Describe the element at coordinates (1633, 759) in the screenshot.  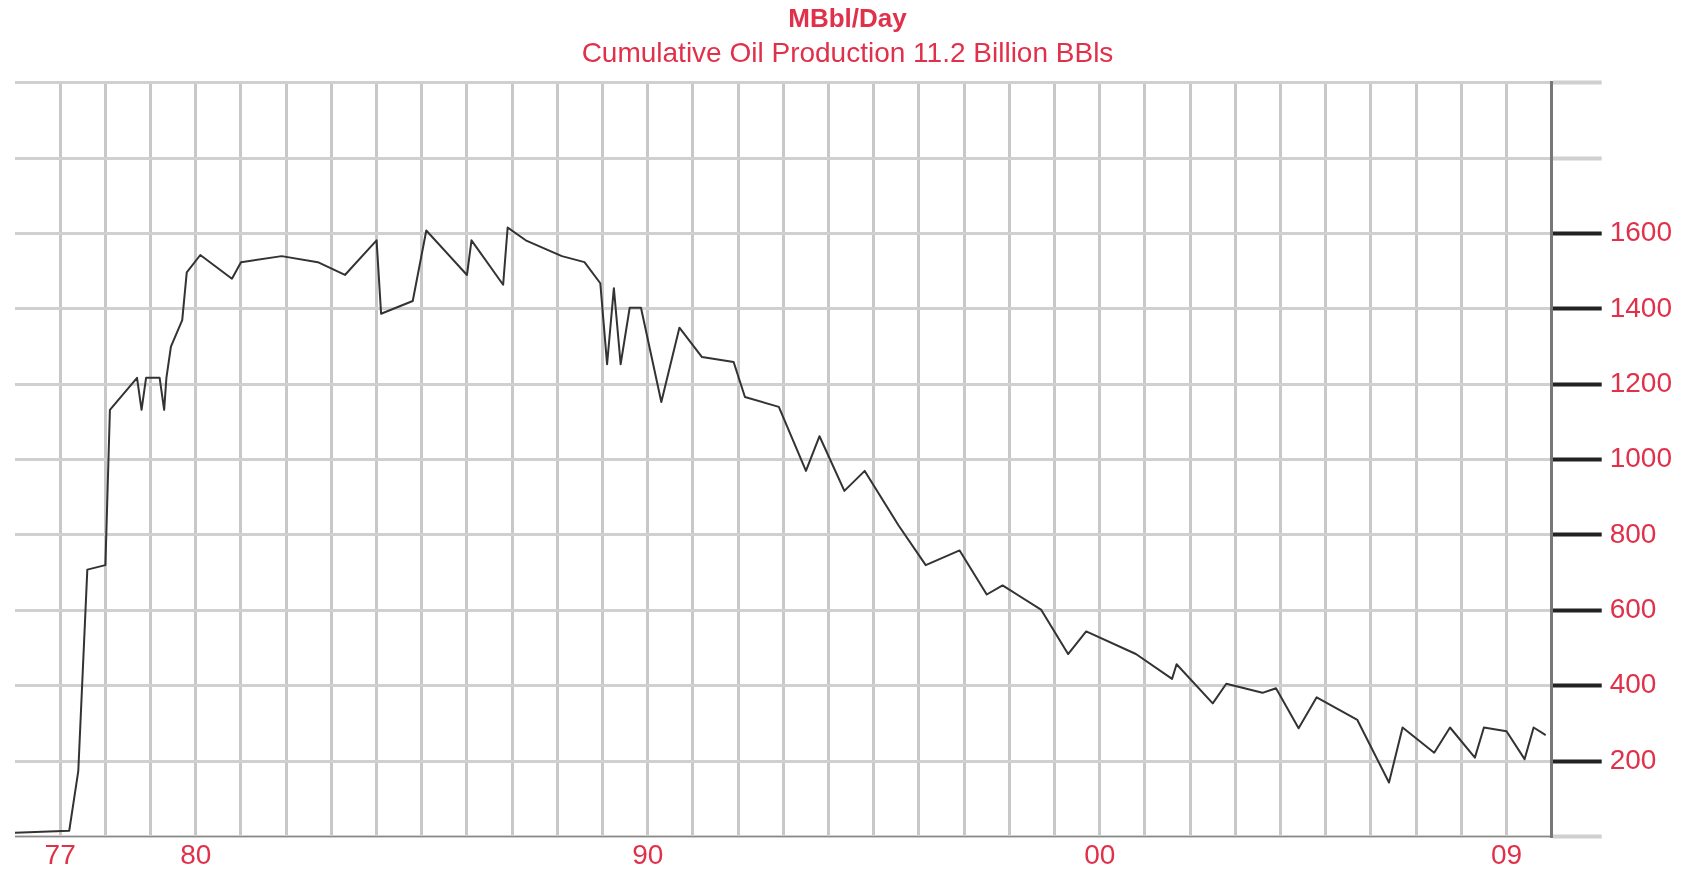
I see `y-tick-label: 200` at that location.